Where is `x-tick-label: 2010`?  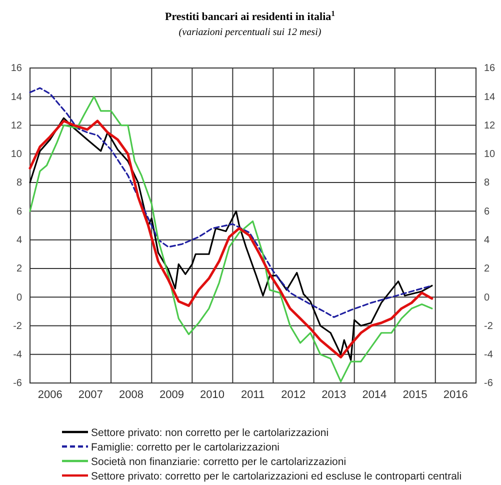
x-tick-label: 2010 is located at coordinates (212, 394).